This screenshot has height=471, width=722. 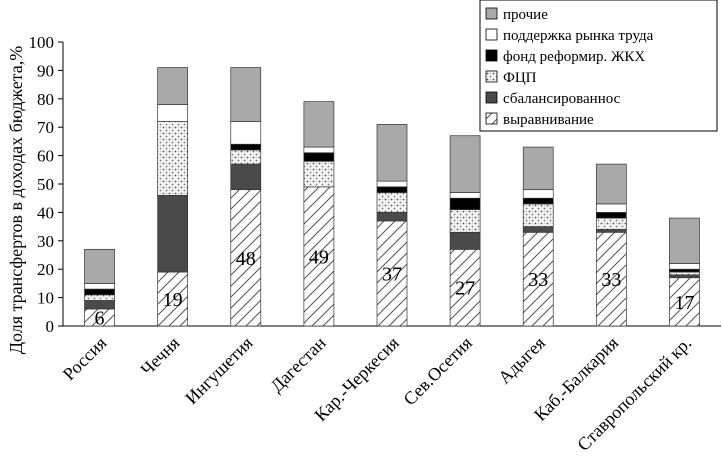 What do you see at coordinates (491, 118) in the screenshot?
I see `legend-swatch-hatch` at bounding box center [491, 118].